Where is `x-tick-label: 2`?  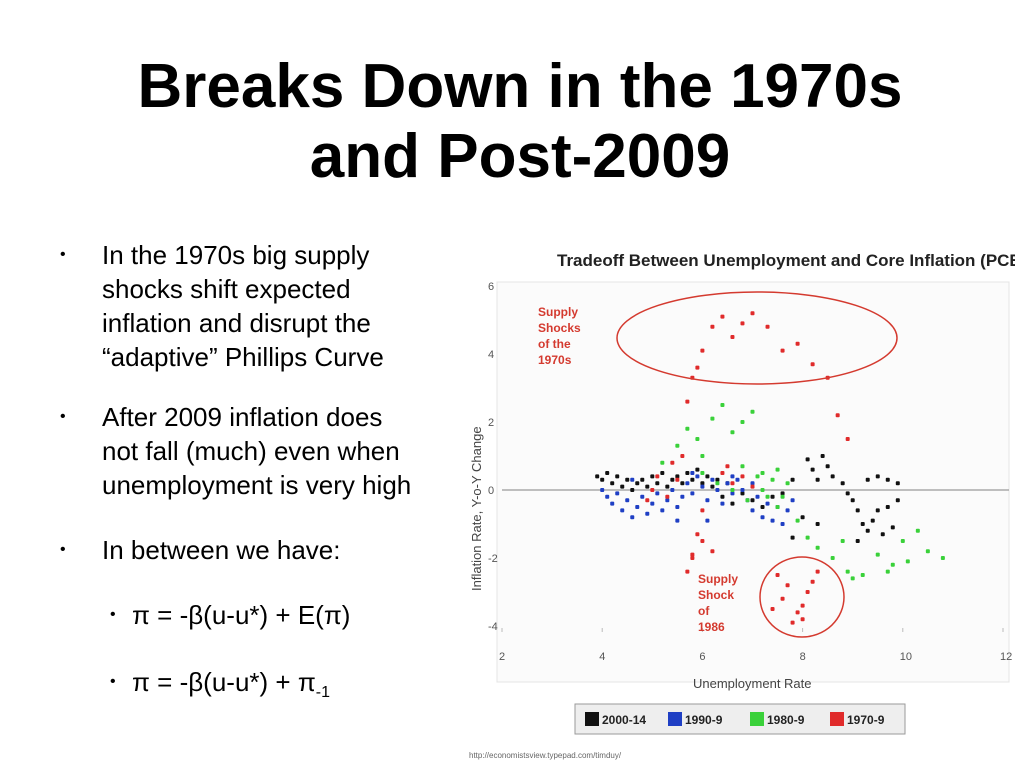 x-tick-label: 2 is located at coordinates (502, 657).